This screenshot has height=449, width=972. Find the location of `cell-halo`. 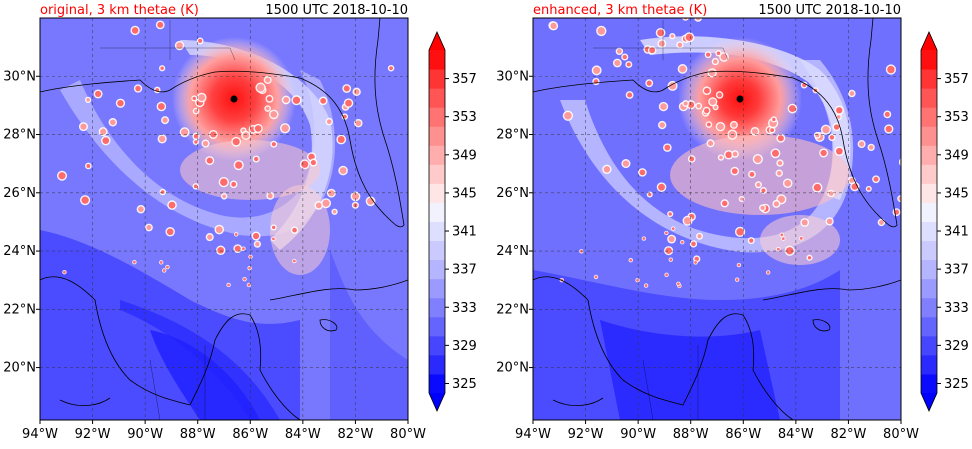

cell-halo is located at coordinates (906, 117).